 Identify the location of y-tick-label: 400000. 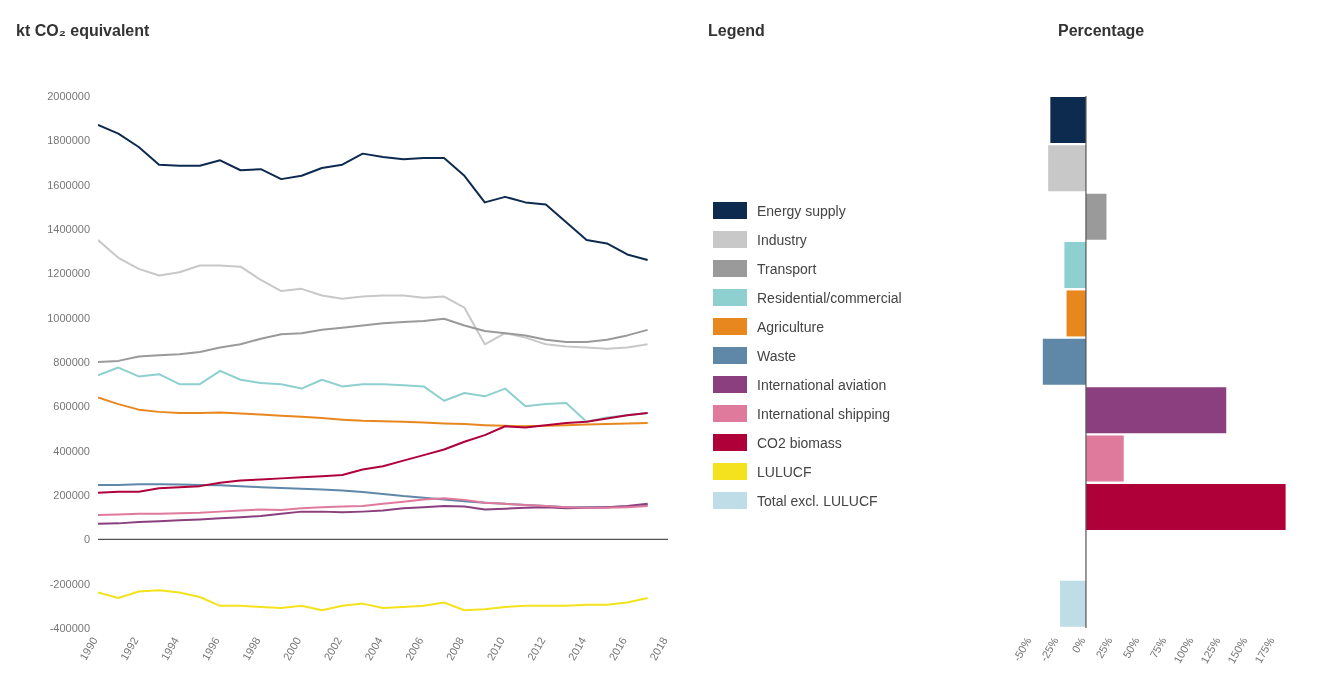
(71, 450).